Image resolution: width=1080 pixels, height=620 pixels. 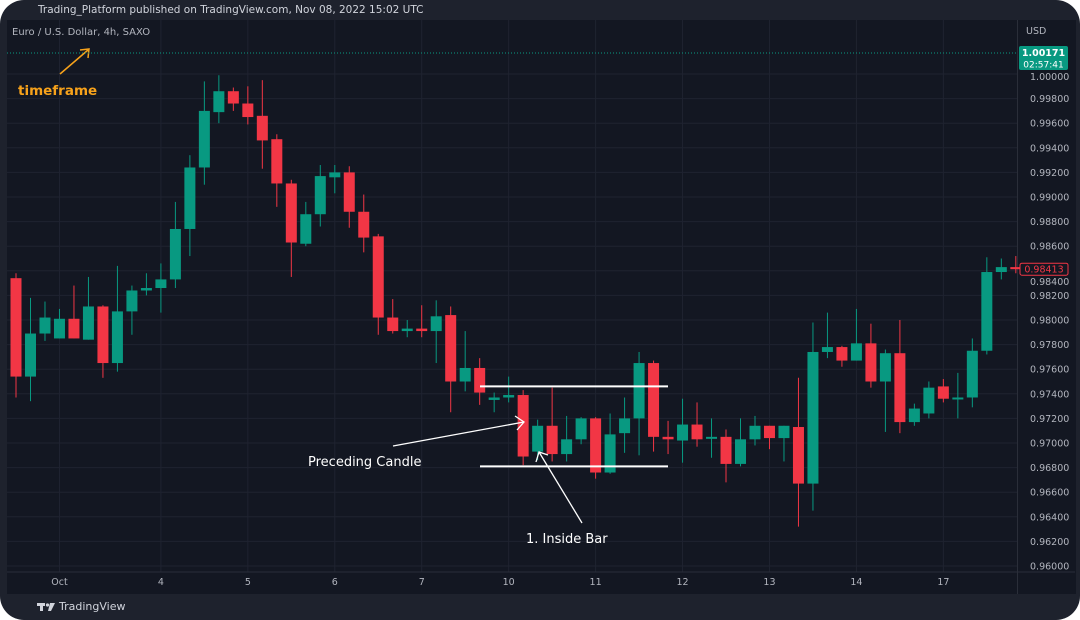 I want to click on last-price-tag, so click(x=1043, y=57).